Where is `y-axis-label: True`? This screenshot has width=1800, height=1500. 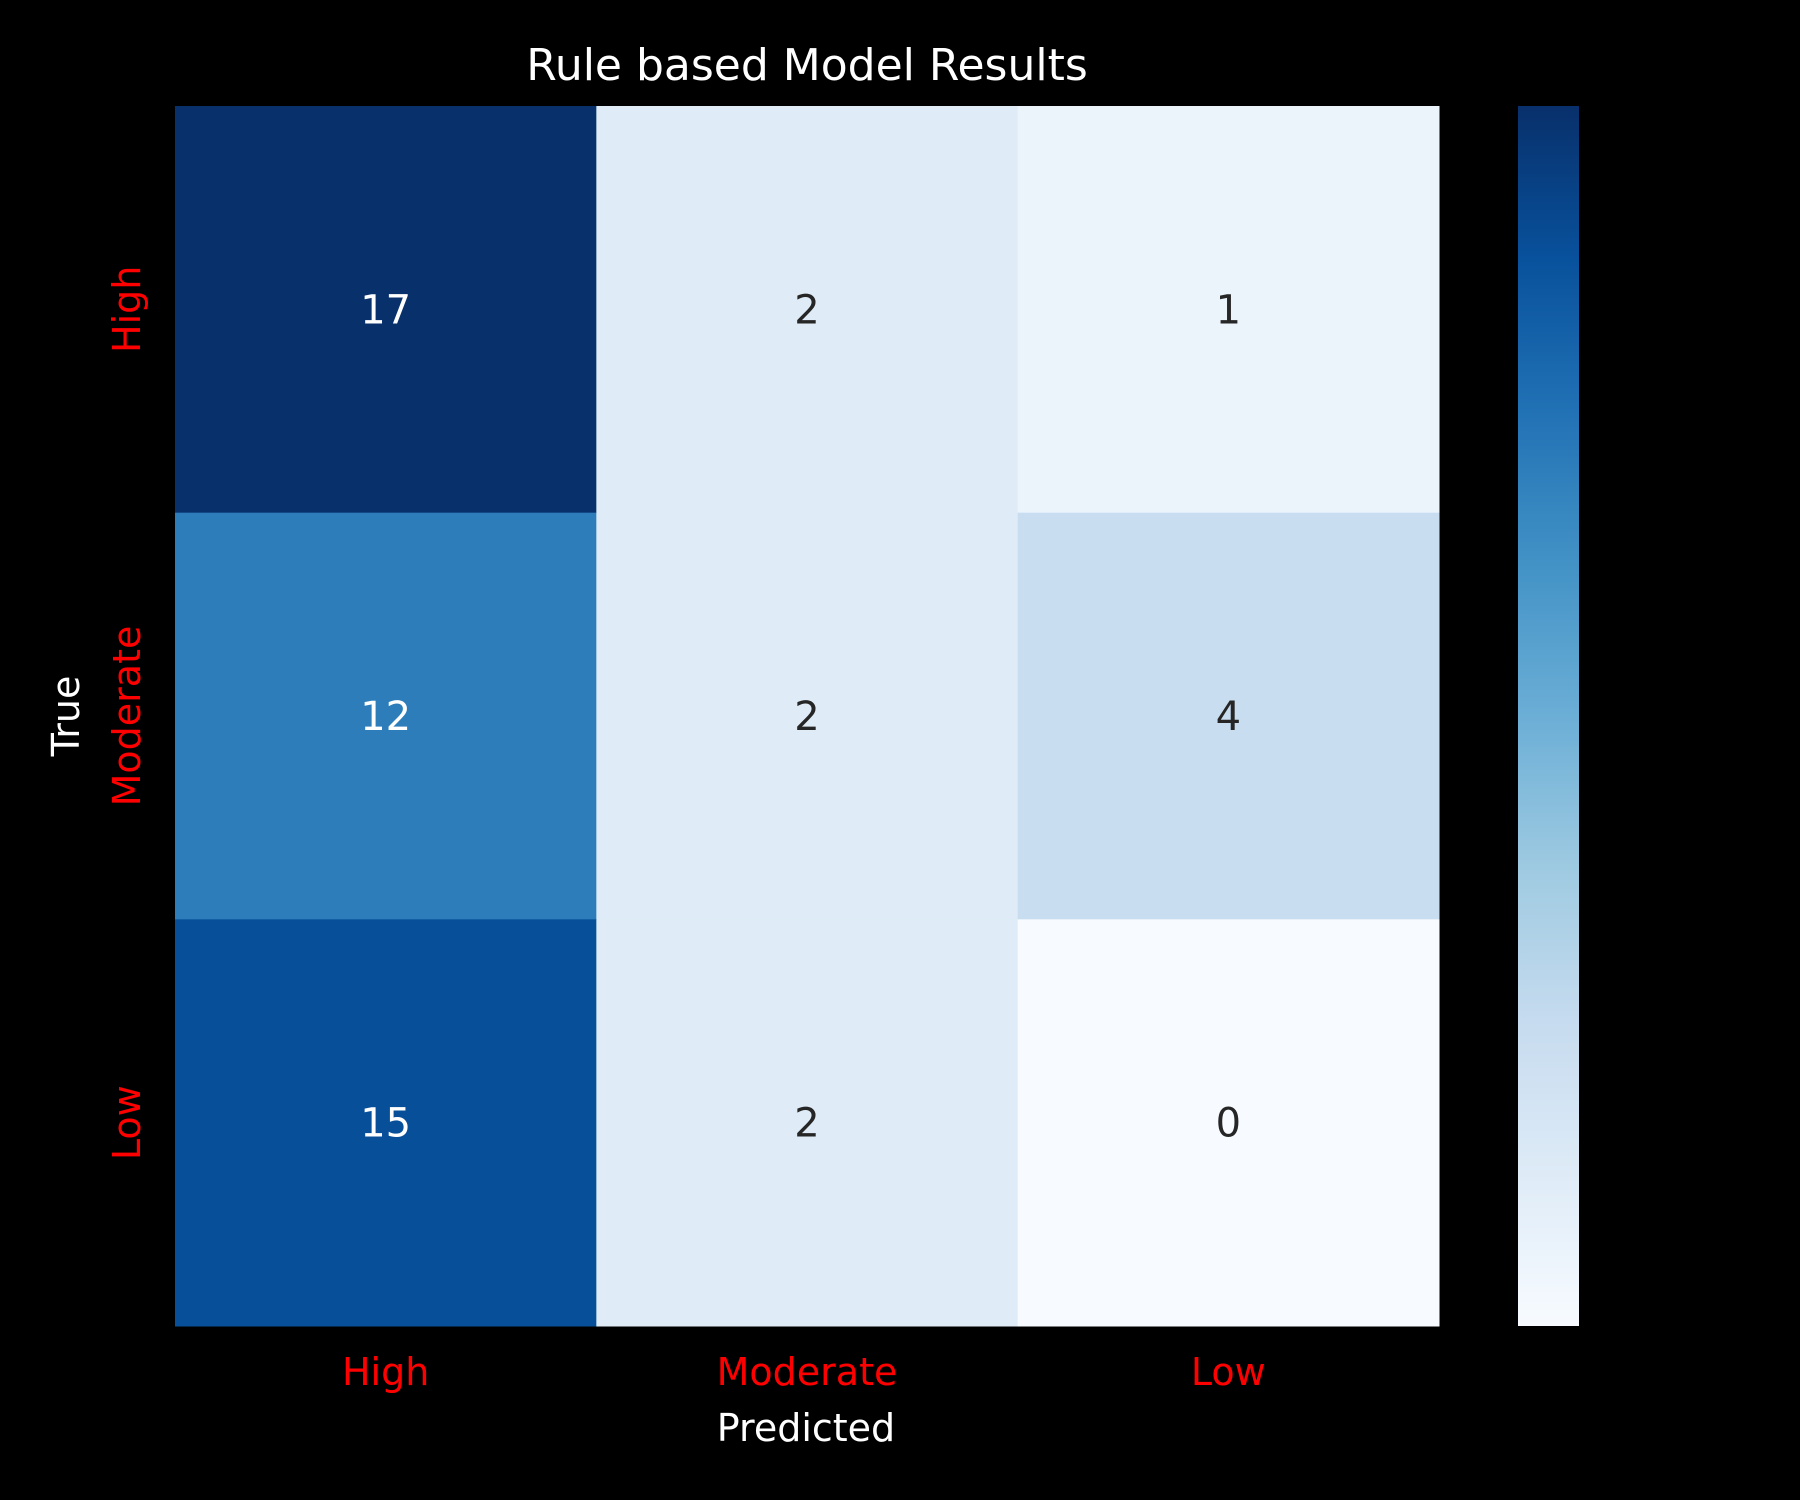 y-axis-label: True is located at coordinates (66, 717).